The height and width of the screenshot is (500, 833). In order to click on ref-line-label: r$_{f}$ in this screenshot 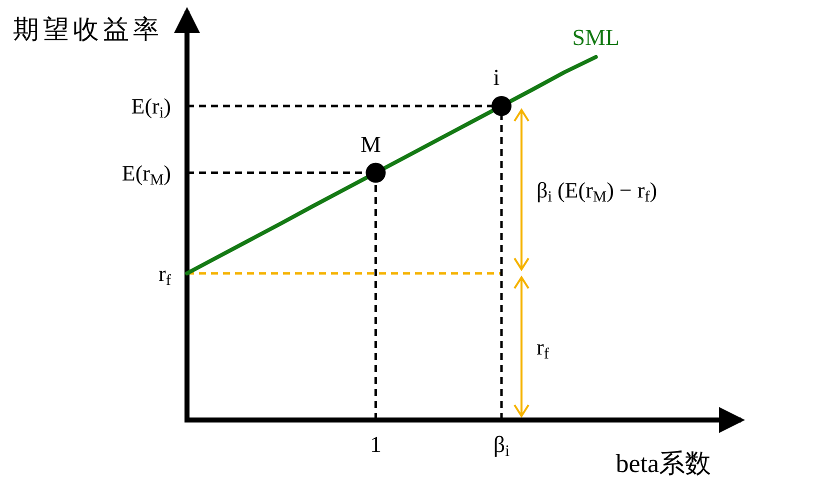, I will do `click(165, 275)`.